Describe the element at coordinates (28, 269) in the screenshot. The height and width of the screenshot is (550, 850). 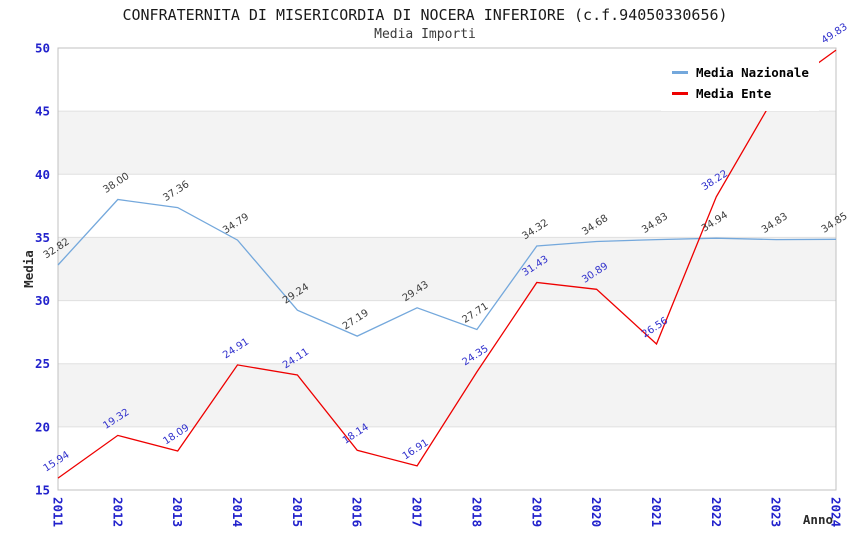
I see `y-axis-title: Media` at that location.